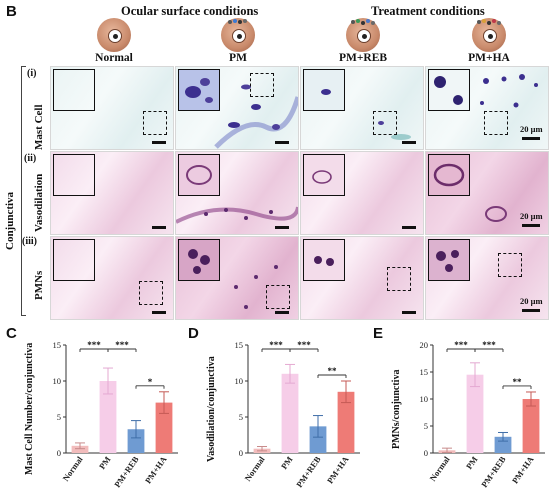 Image resolution: width=550 pixels, height=498 pixels. Describe the element at coordinates (424, 399) in the screenshot. I see `y-tick-label: 10` at that location.